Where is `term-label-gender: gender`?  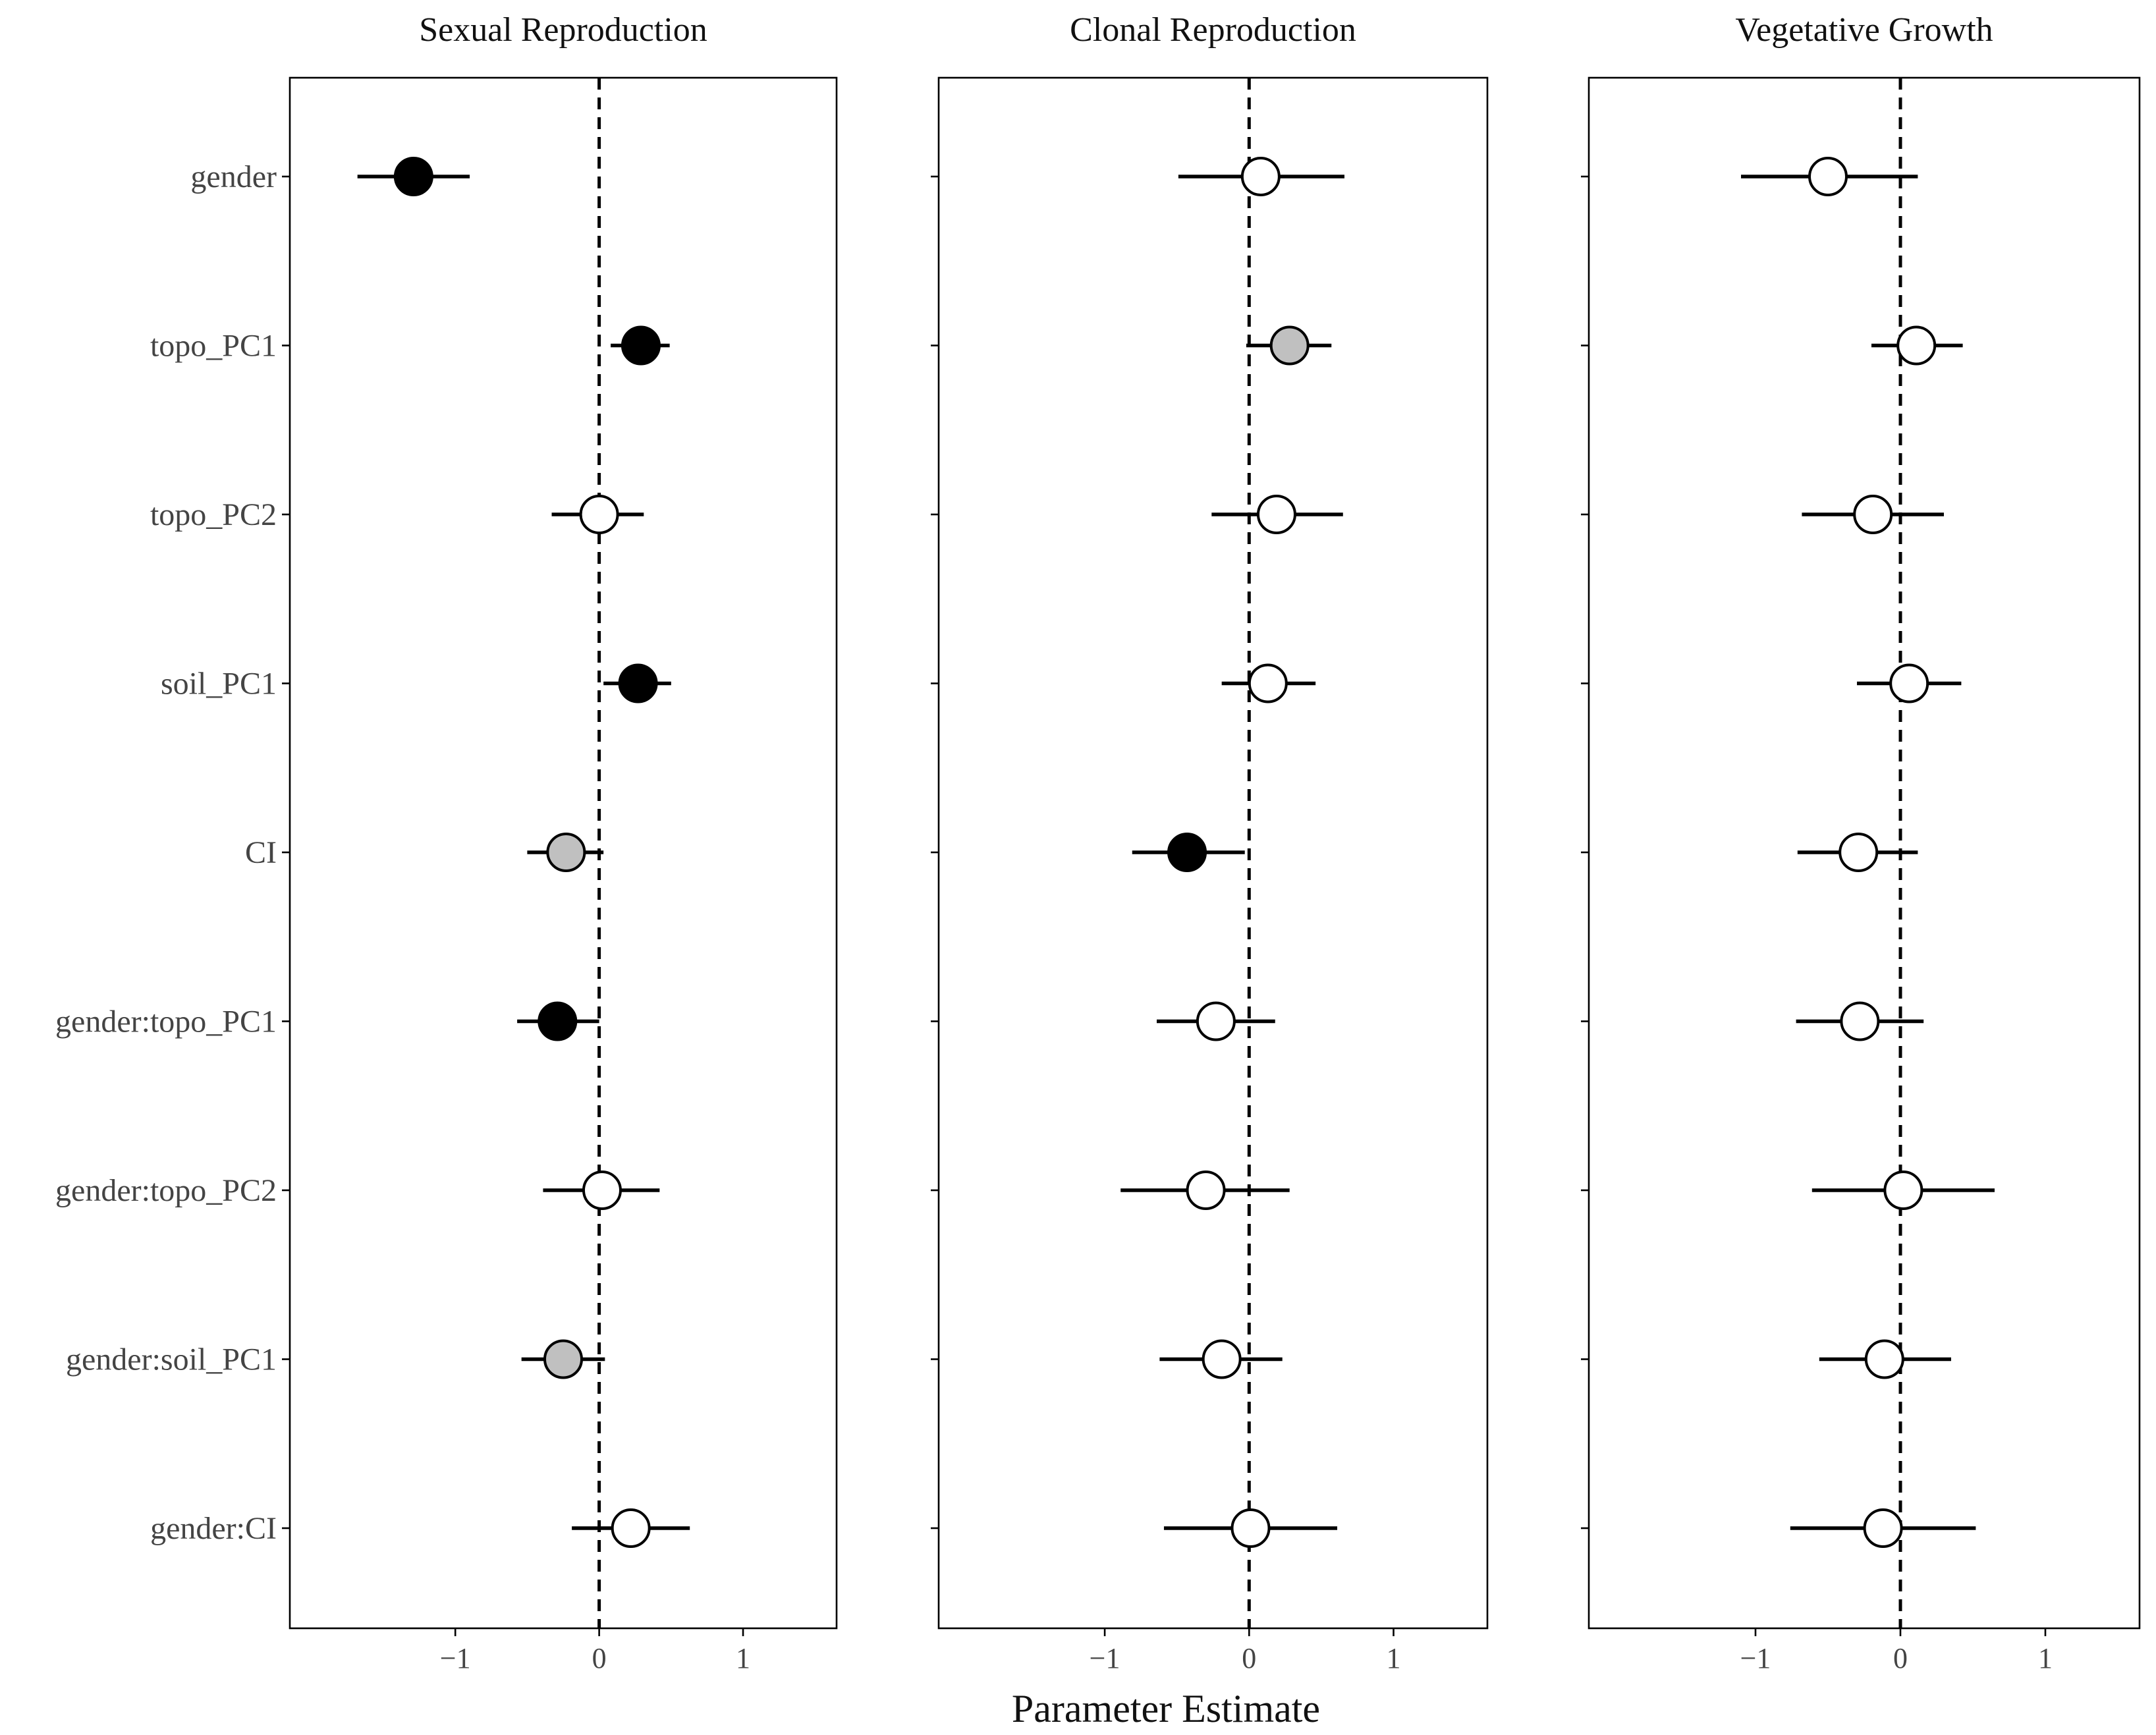
term-label-gender: gender is located at coordinates (233, 176).